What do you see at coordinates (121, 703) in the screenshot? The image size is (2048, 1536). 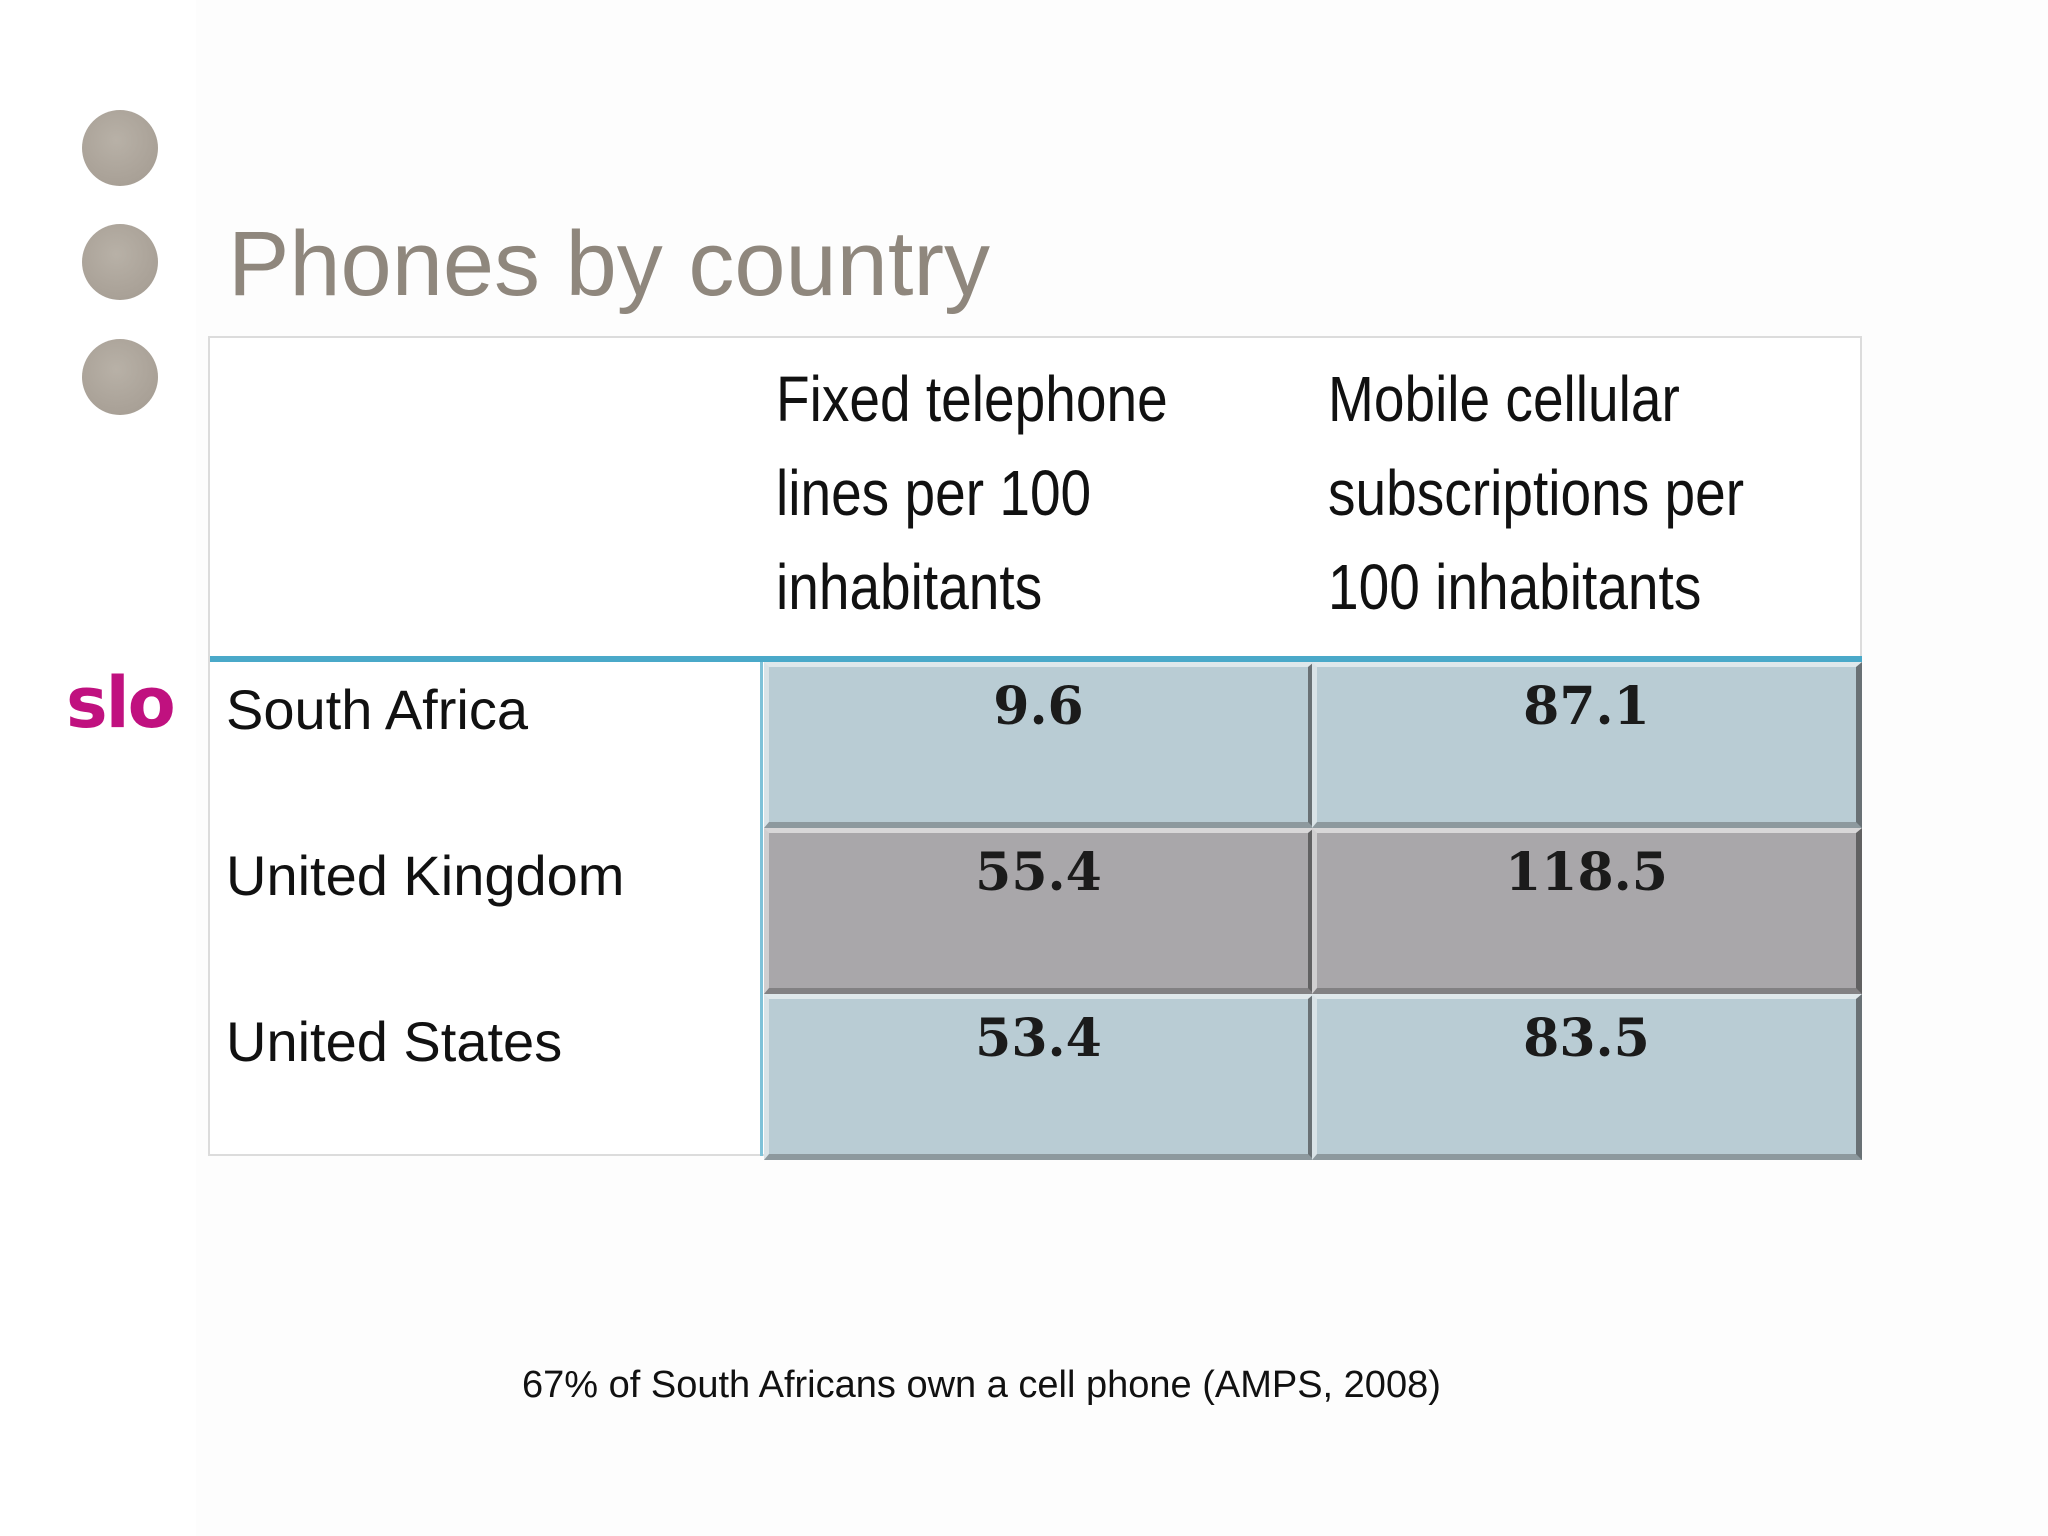 I see `logo: slo` at bounding box center [121, 703].